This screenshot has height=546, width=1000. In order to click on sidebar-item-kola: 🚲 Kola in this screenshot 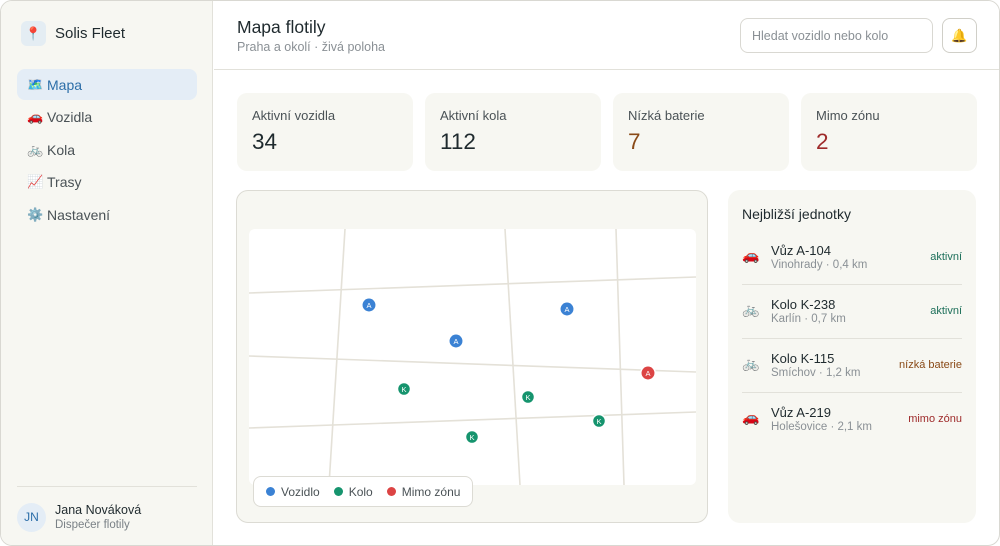, I will do `click(107, 149)`.